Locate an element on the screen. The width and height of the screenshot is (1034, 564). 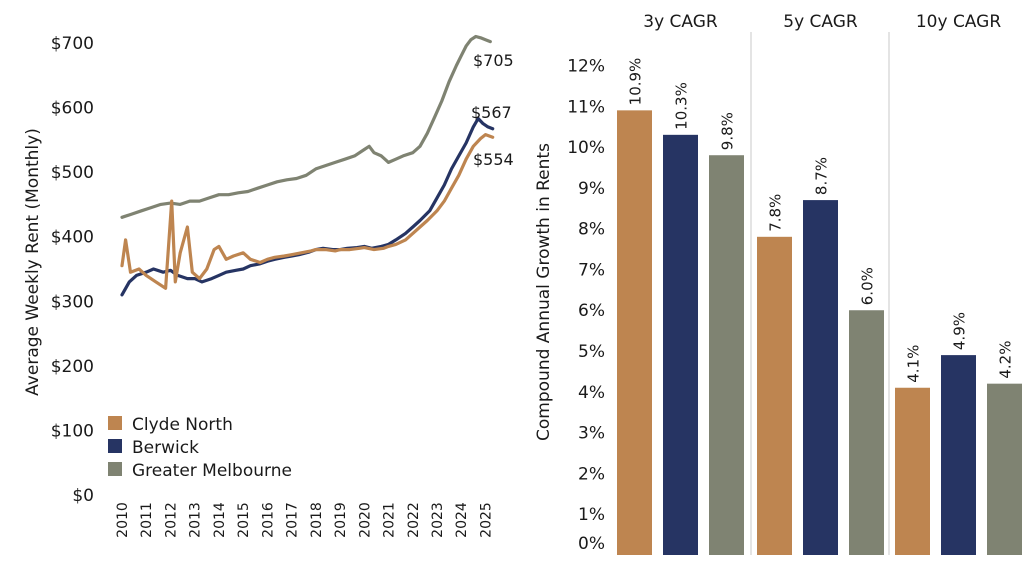
line-x-tick-label: 2012 is located at coordinates (171, 520).